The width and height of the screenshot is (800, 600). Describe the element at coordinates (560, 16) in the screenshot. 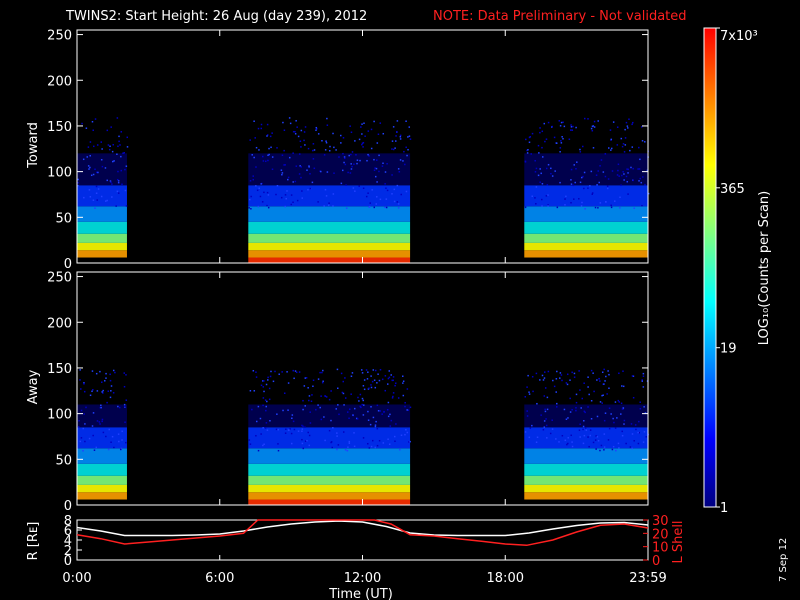

I see `preliminary-note: NOTE: Data Preliminary - Not validated` at that location.